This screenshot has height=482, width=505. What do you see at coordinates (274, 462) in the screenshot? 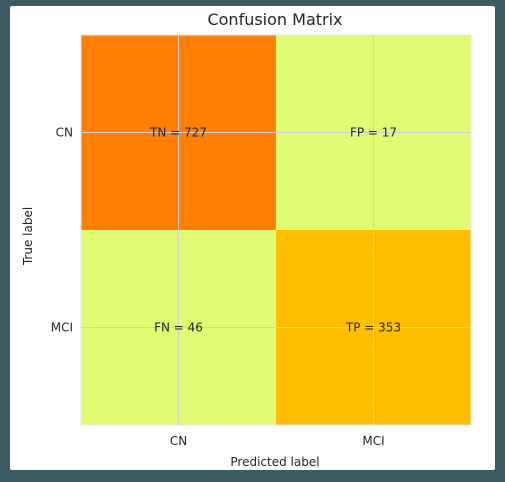
I see `x-axis-label: Predicted label` at bounding box center [274, 462].